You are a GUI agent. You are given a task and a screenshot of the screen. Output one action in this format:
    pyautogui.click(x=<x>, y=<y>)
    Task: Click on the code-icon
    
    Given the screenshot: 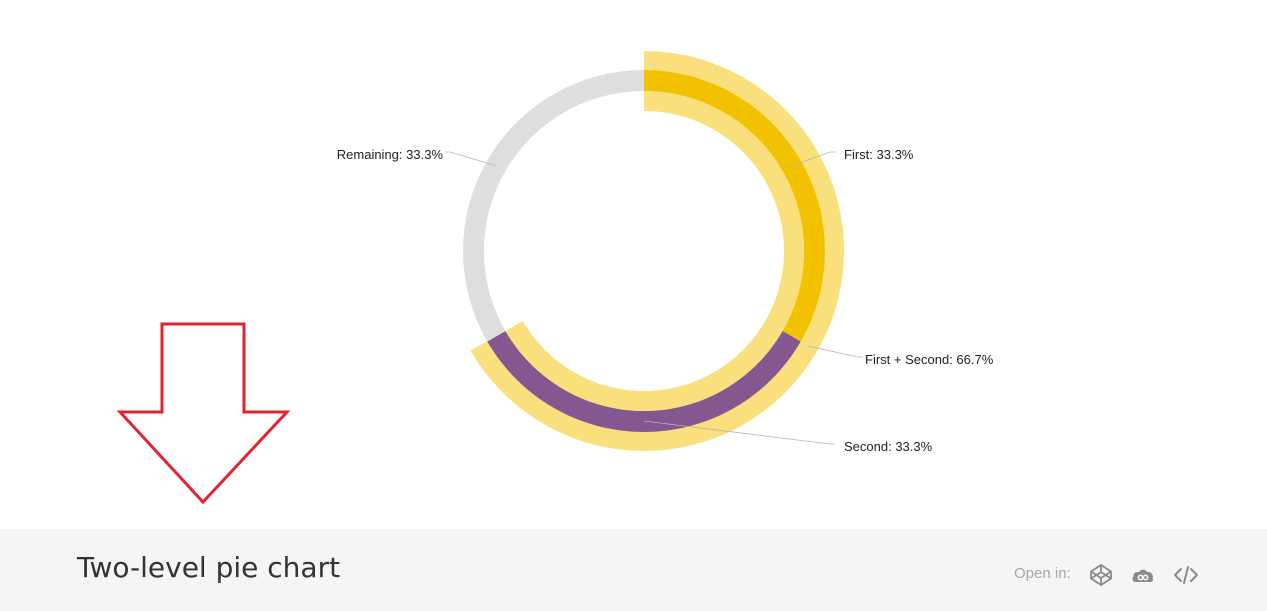 What is the action you would take?
    pyautogui.click(x=1186, y=575)
    